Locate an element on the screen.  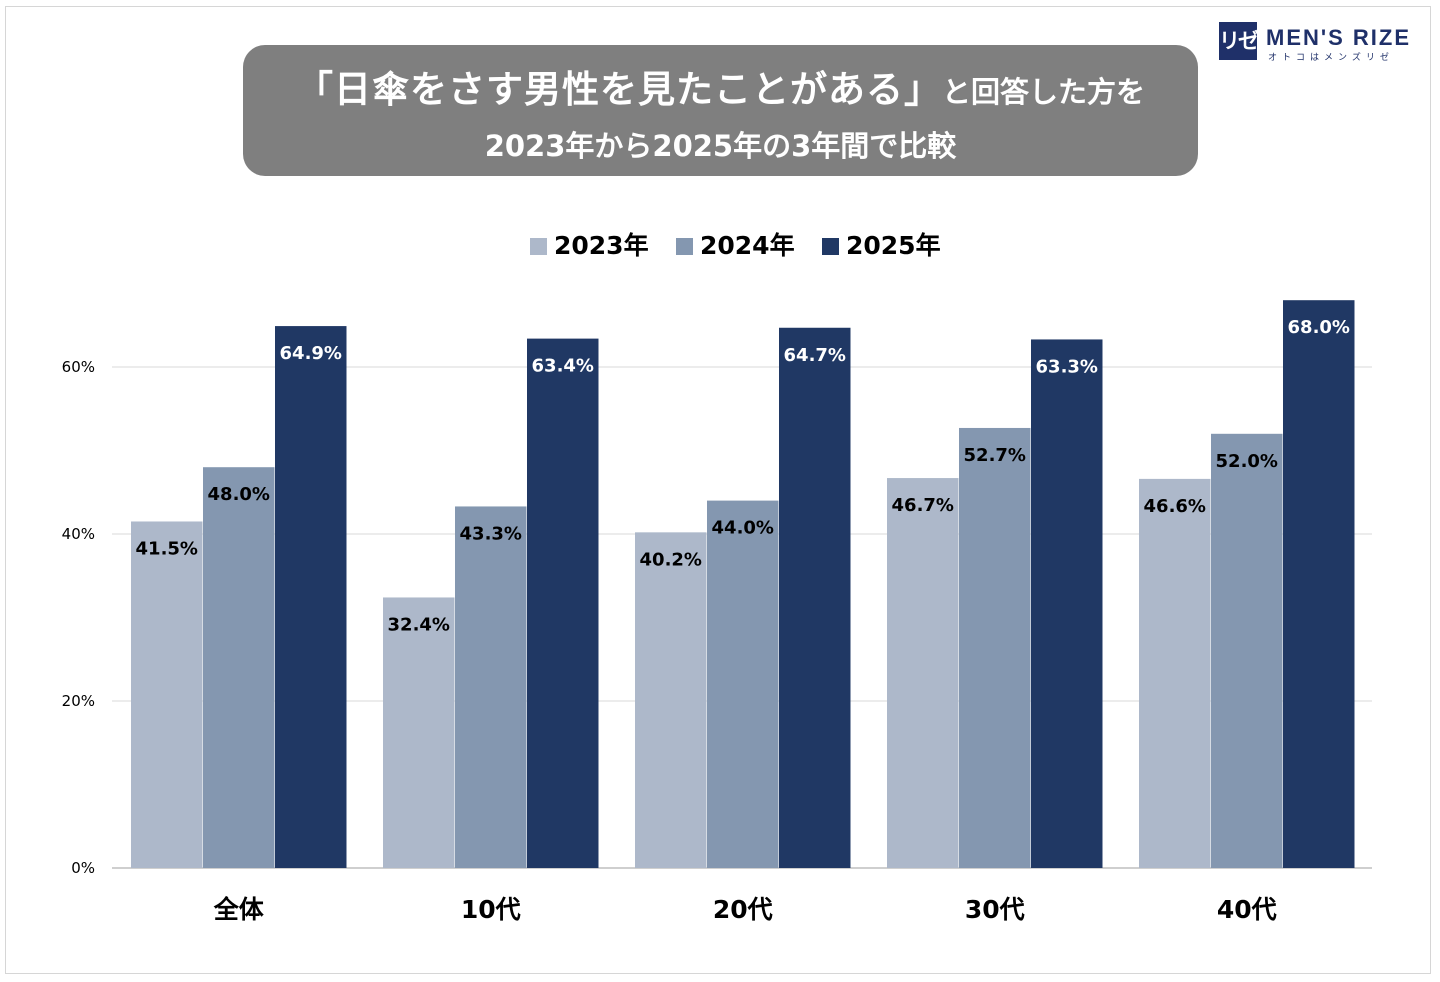
data-label: 68.0% is located at coordinates (1319, 327).